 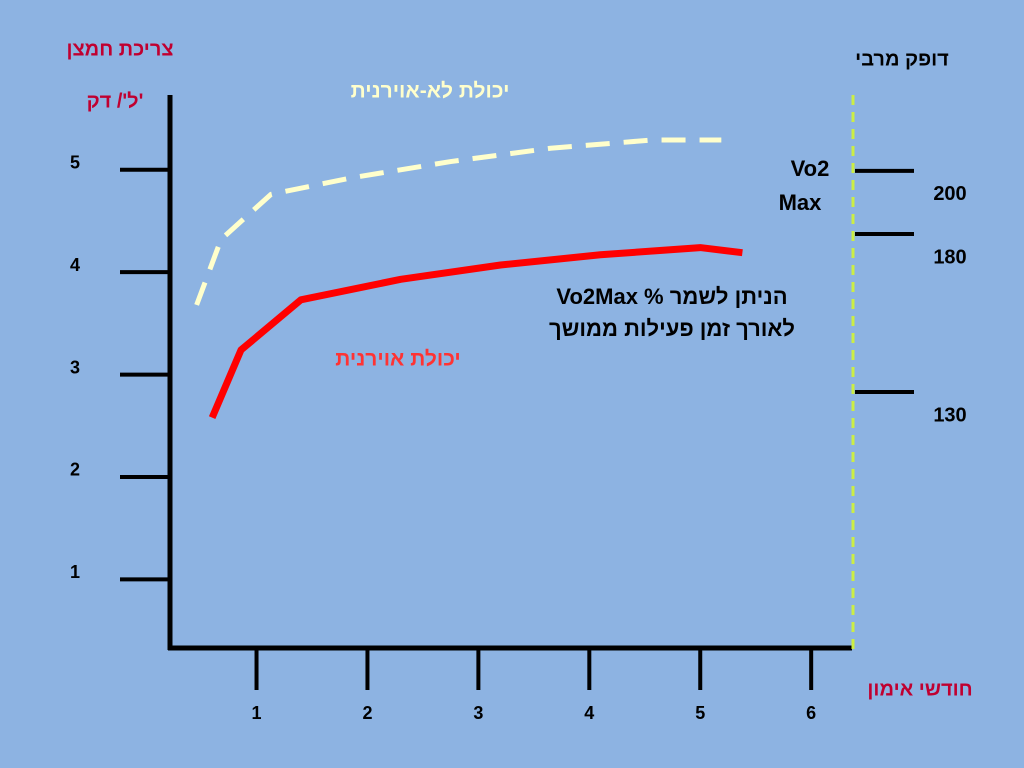 I want to click on series-label: יכולת לא-אוירנית, so click(x=430, y=91).